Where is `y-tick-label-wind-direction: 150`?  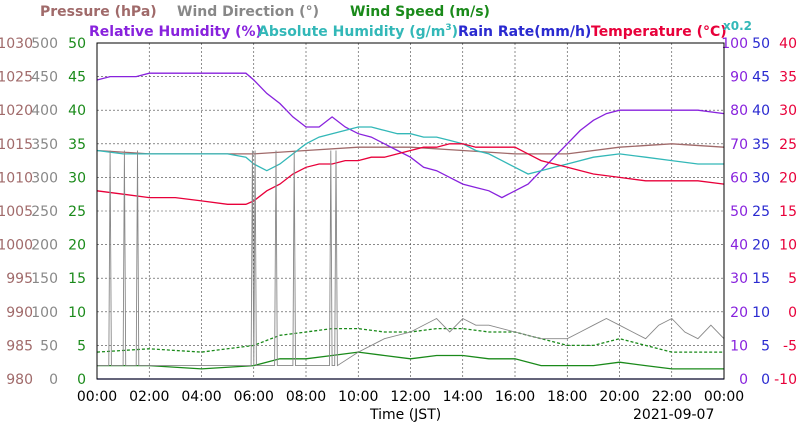 y-tick-label-wind-direction: 150 is located at coordinates (44, 279).